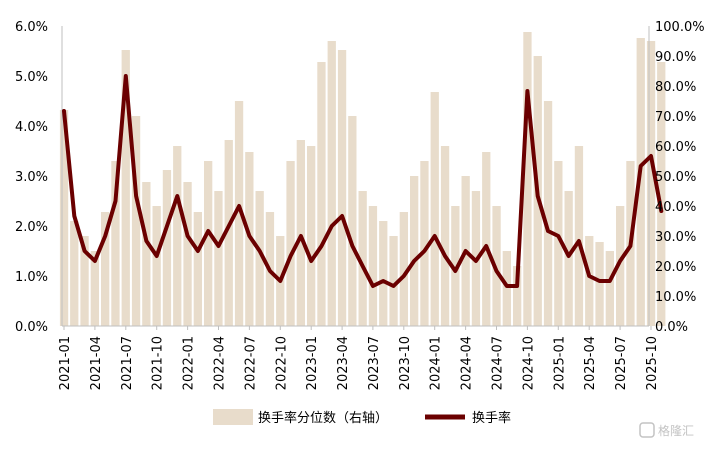 The image size is (715, 451). Describe the element at coordinates (675, 297) in the screenshot. I see `right-tick-label: 10.0%` at that location.